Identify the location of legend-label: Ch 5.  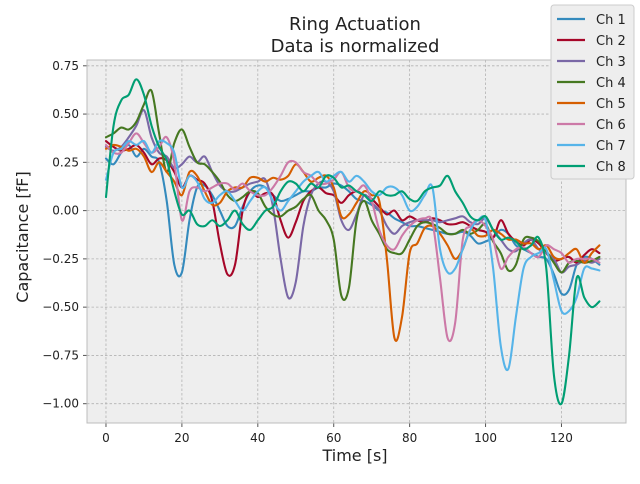
(611, 104).